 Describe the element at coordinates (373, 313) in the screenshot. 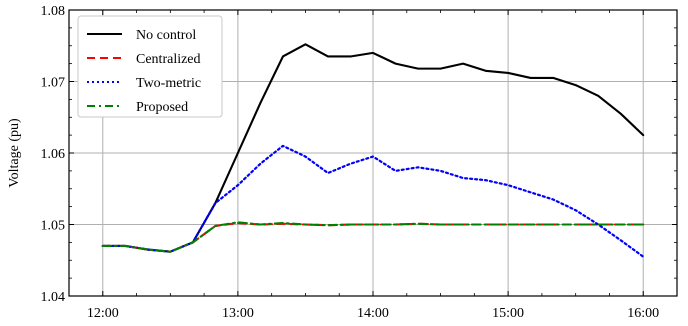

I see `x-tick-label: 14:00` at that location.